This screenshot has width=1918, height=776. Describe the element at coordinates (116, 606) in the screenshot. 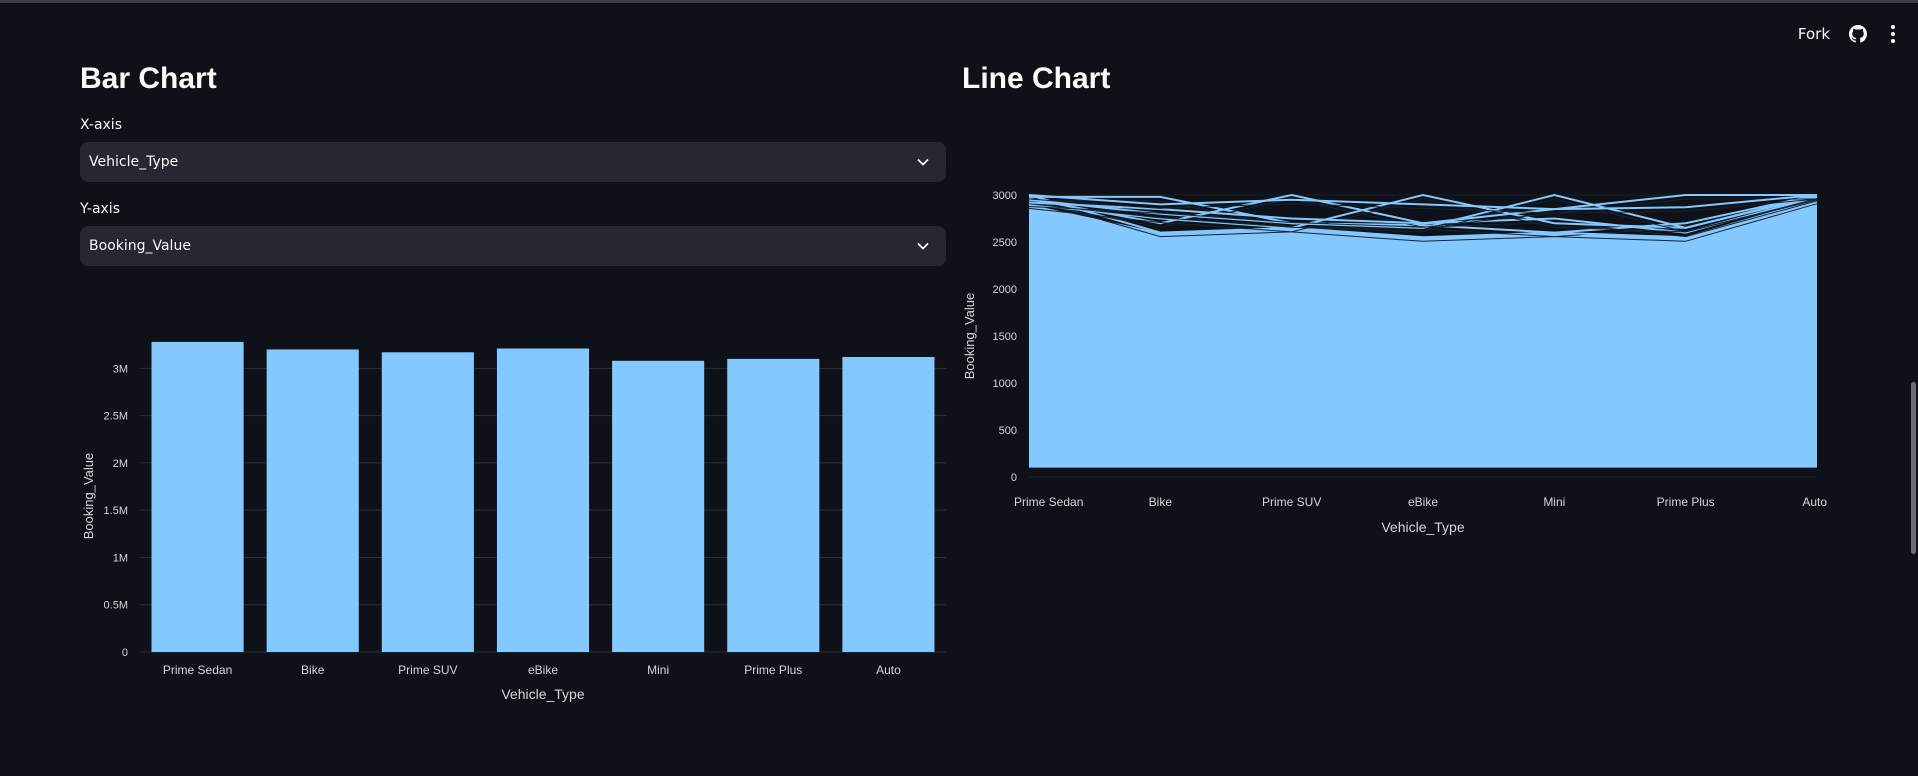

I see `y-tick-label: 0.5M` at that location.